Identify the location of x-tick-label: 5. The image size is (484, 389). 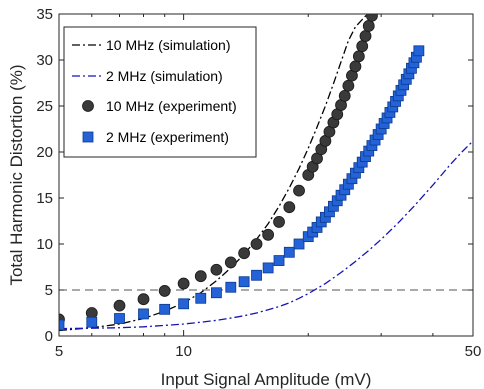
(59, 351).